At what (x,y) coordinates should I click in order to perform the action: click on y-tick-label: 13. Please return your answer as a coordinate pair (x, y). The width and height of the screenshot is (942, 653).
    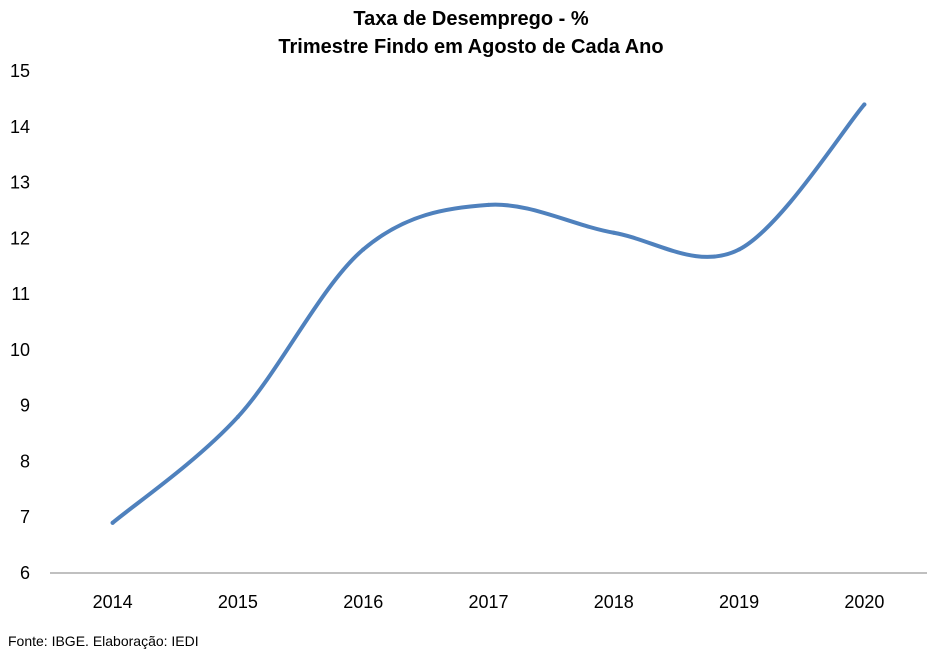
    Looking at the image, I should click on (20, 183).